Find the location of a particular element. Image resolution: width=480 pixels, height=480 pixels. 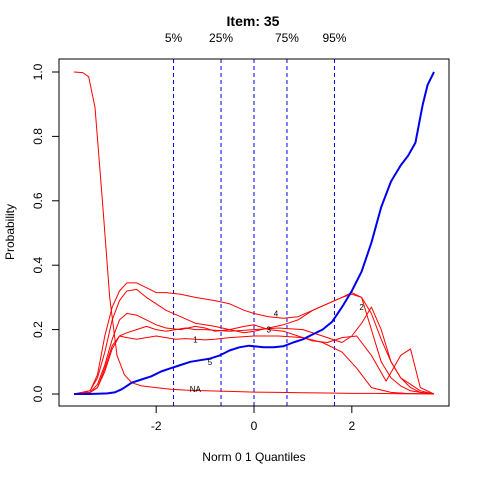

curve-label: NA is located at coordinates (196, 389).